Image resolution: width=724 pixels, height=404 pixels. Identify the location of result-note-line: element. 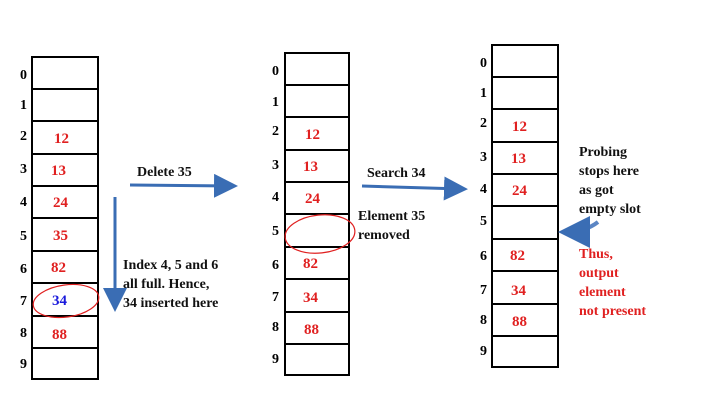
(602, 292).